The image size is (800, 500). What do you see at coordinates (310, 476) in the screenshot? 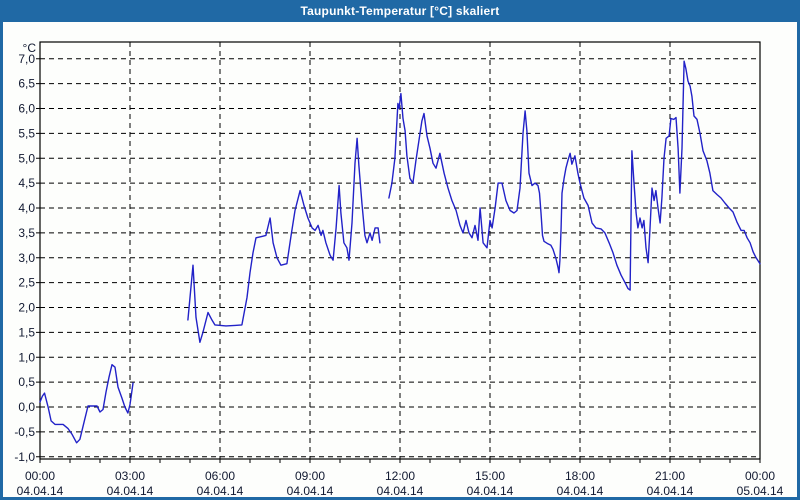
I see `svg-text: 09:00` at bounding box center [310, 476].